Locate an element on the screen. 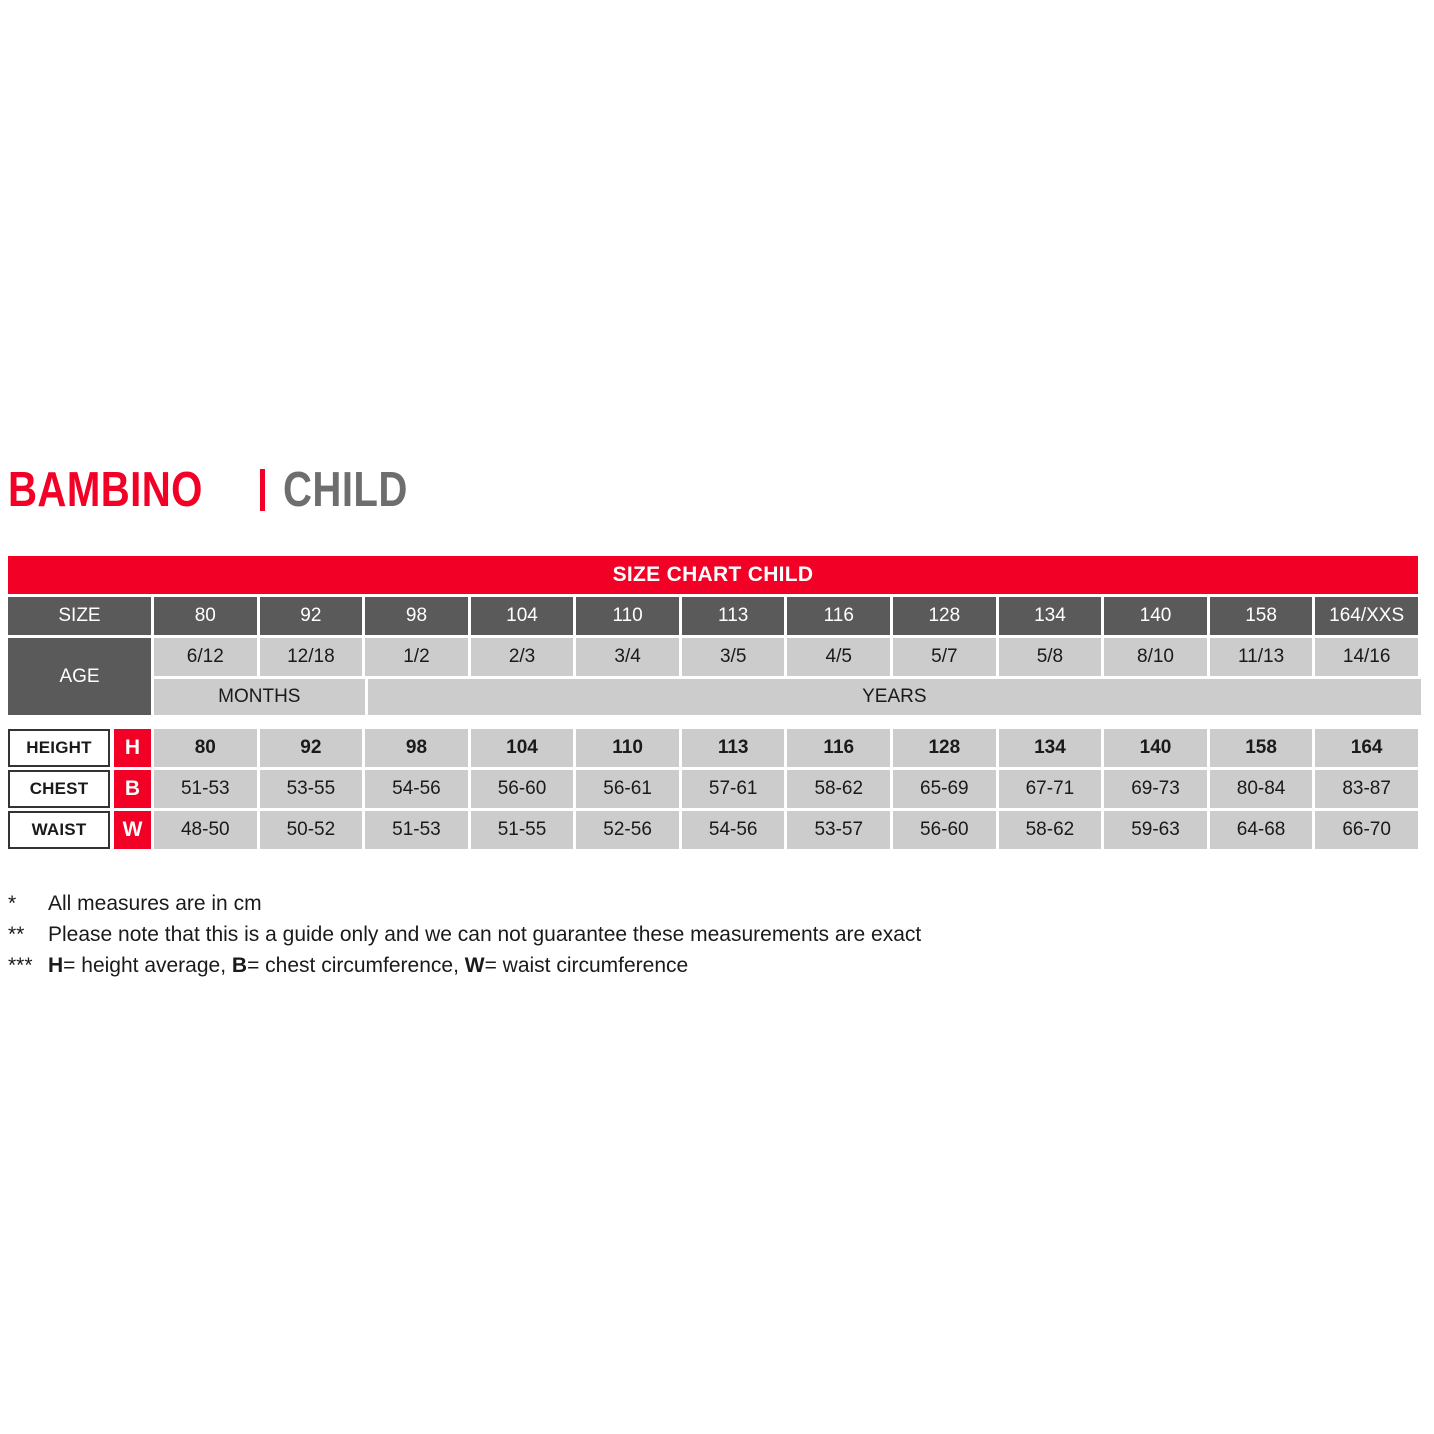 The width and height of the screenshot is (1434, 1434). height-cell: 104 is located at coordinates (522, 748).